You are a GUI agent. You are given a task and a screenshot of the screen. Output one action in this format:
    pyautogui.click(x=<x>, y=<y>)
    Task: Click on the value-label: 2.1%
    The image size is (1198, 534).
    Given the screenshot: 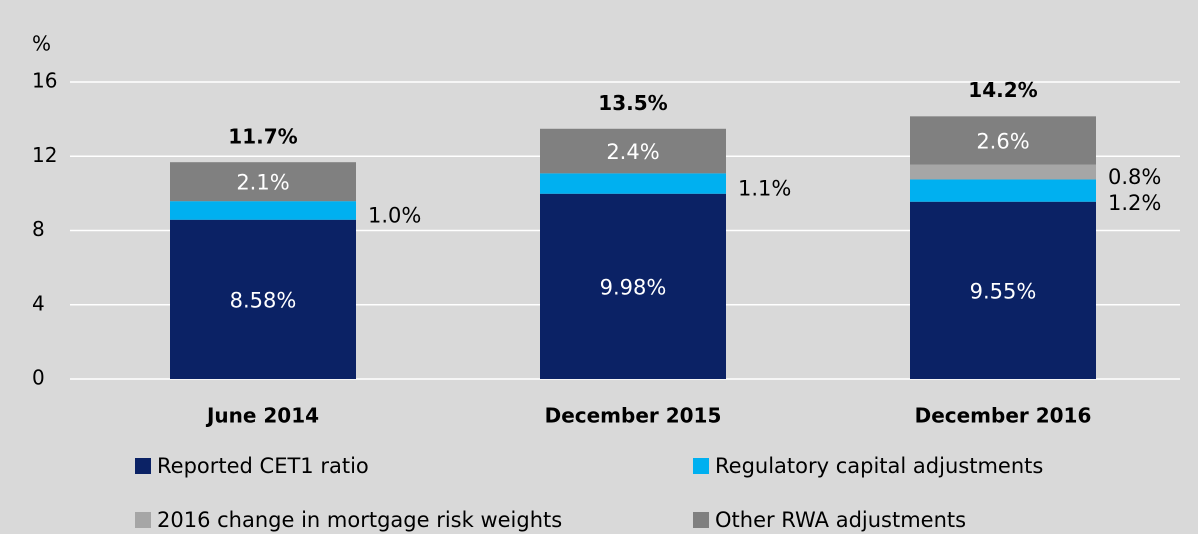 What is the action you would take?
    pyautogui.click(x=262, y=183)
    